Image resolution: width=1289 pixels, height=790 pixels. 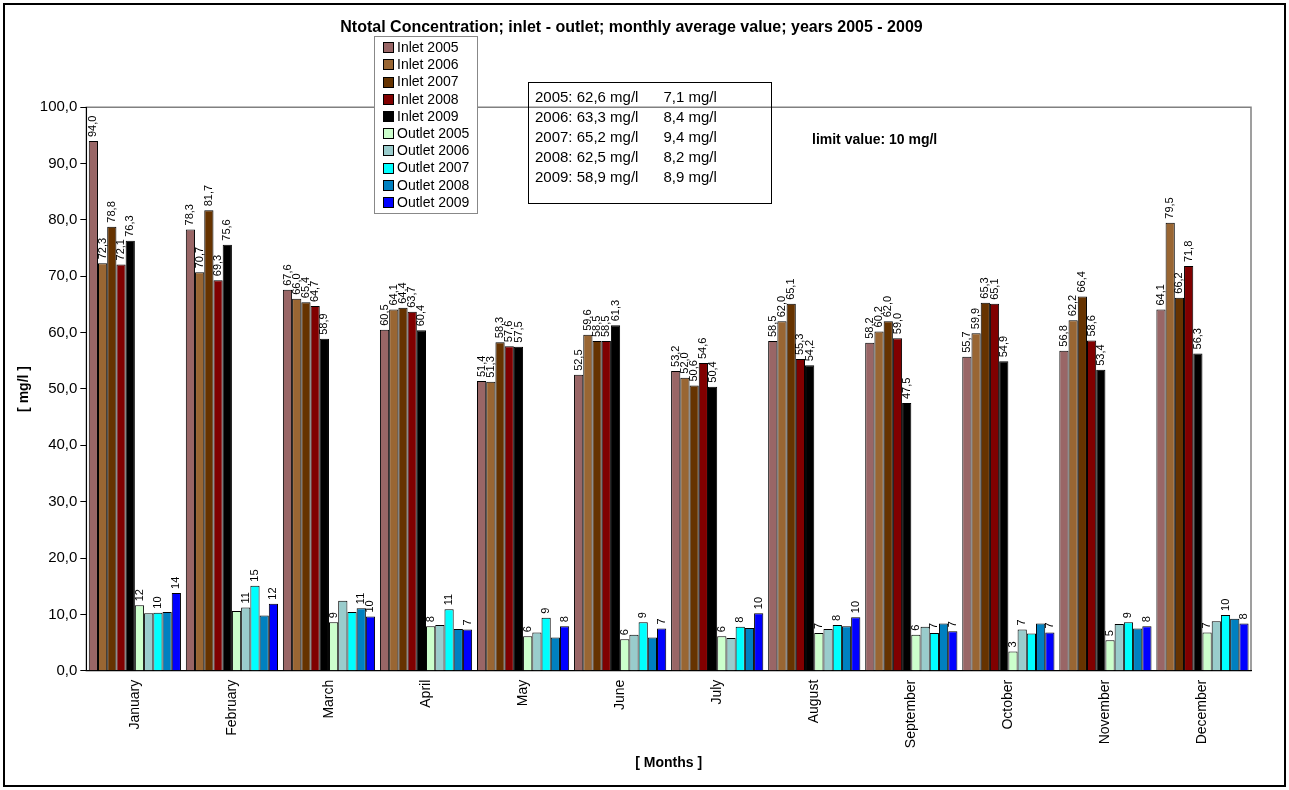 I want to click on annotation: 2009: 58,9 mg/l 8,9 mg/l, so click(x=626, y=176).